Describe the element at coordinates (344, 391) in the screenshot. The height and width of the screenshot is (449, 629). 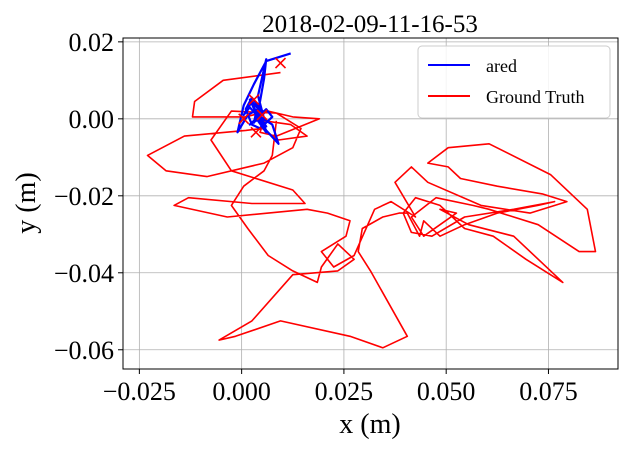
I see `x-tick-label: 0.025` at that location.